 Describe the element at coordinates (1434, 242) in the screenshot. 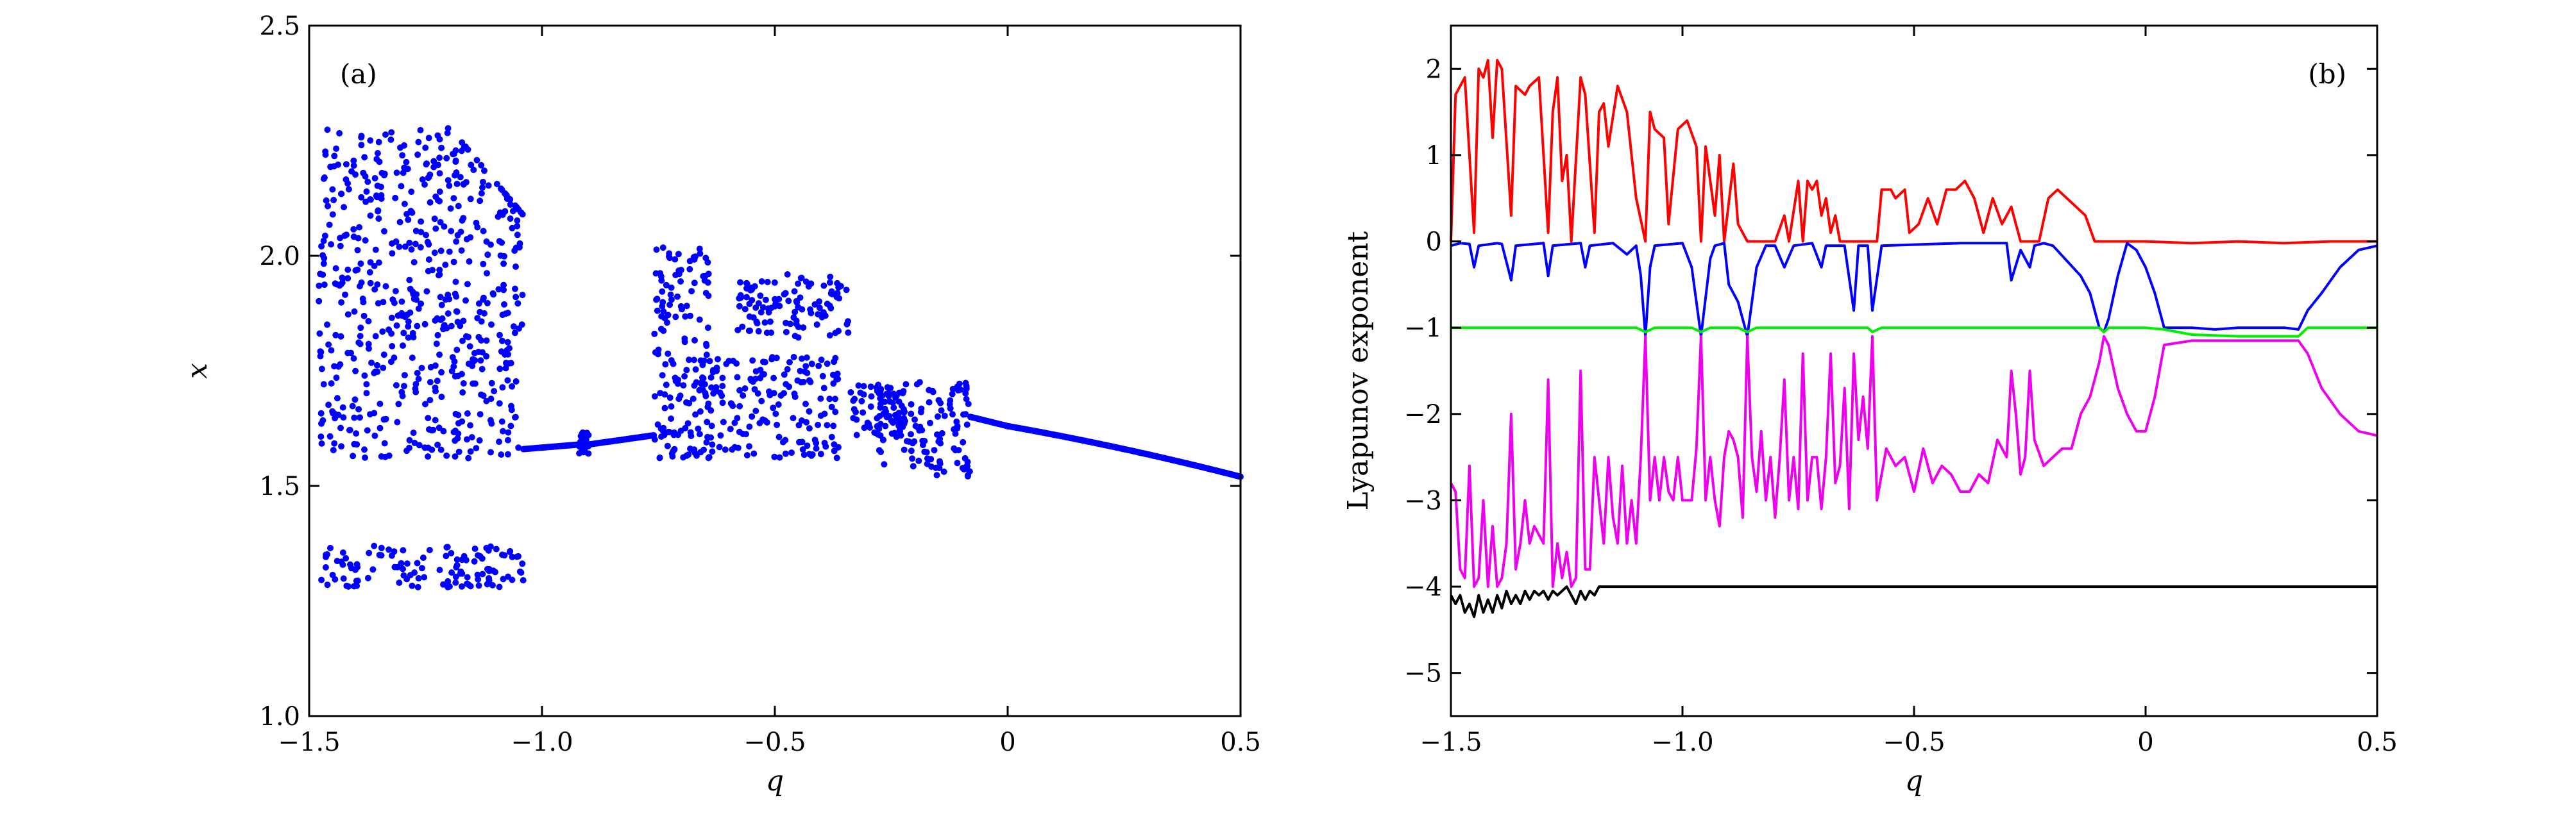

I see `y-tick-label: 0` at that location.